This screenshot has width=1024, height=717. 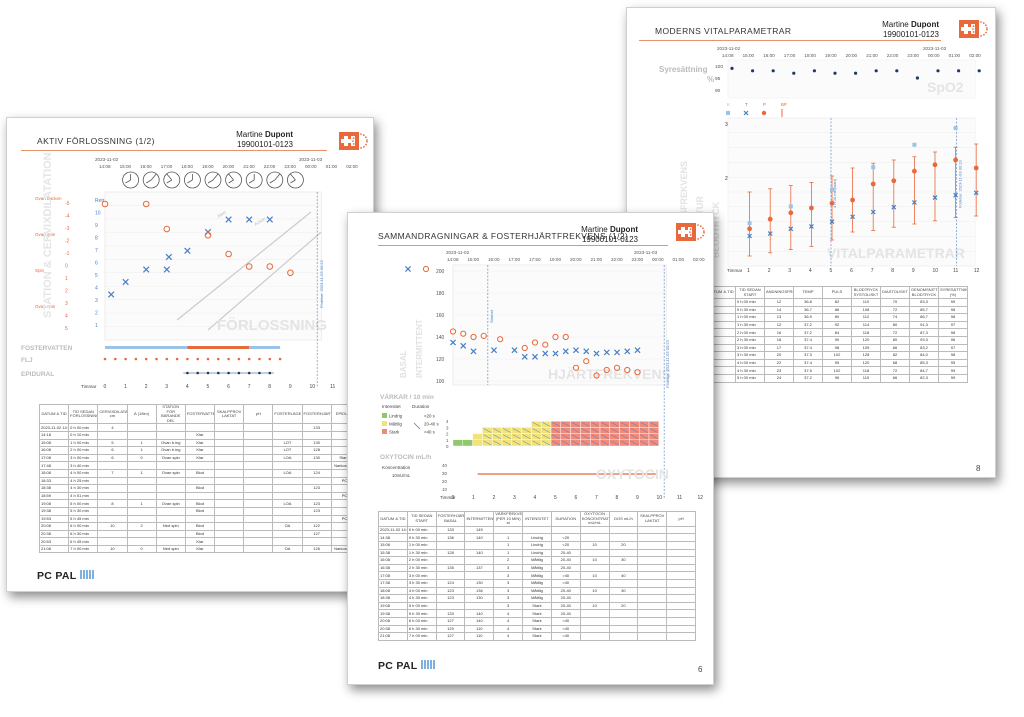 I want to click on table-cell: Stark, so click(x=537, y=621).